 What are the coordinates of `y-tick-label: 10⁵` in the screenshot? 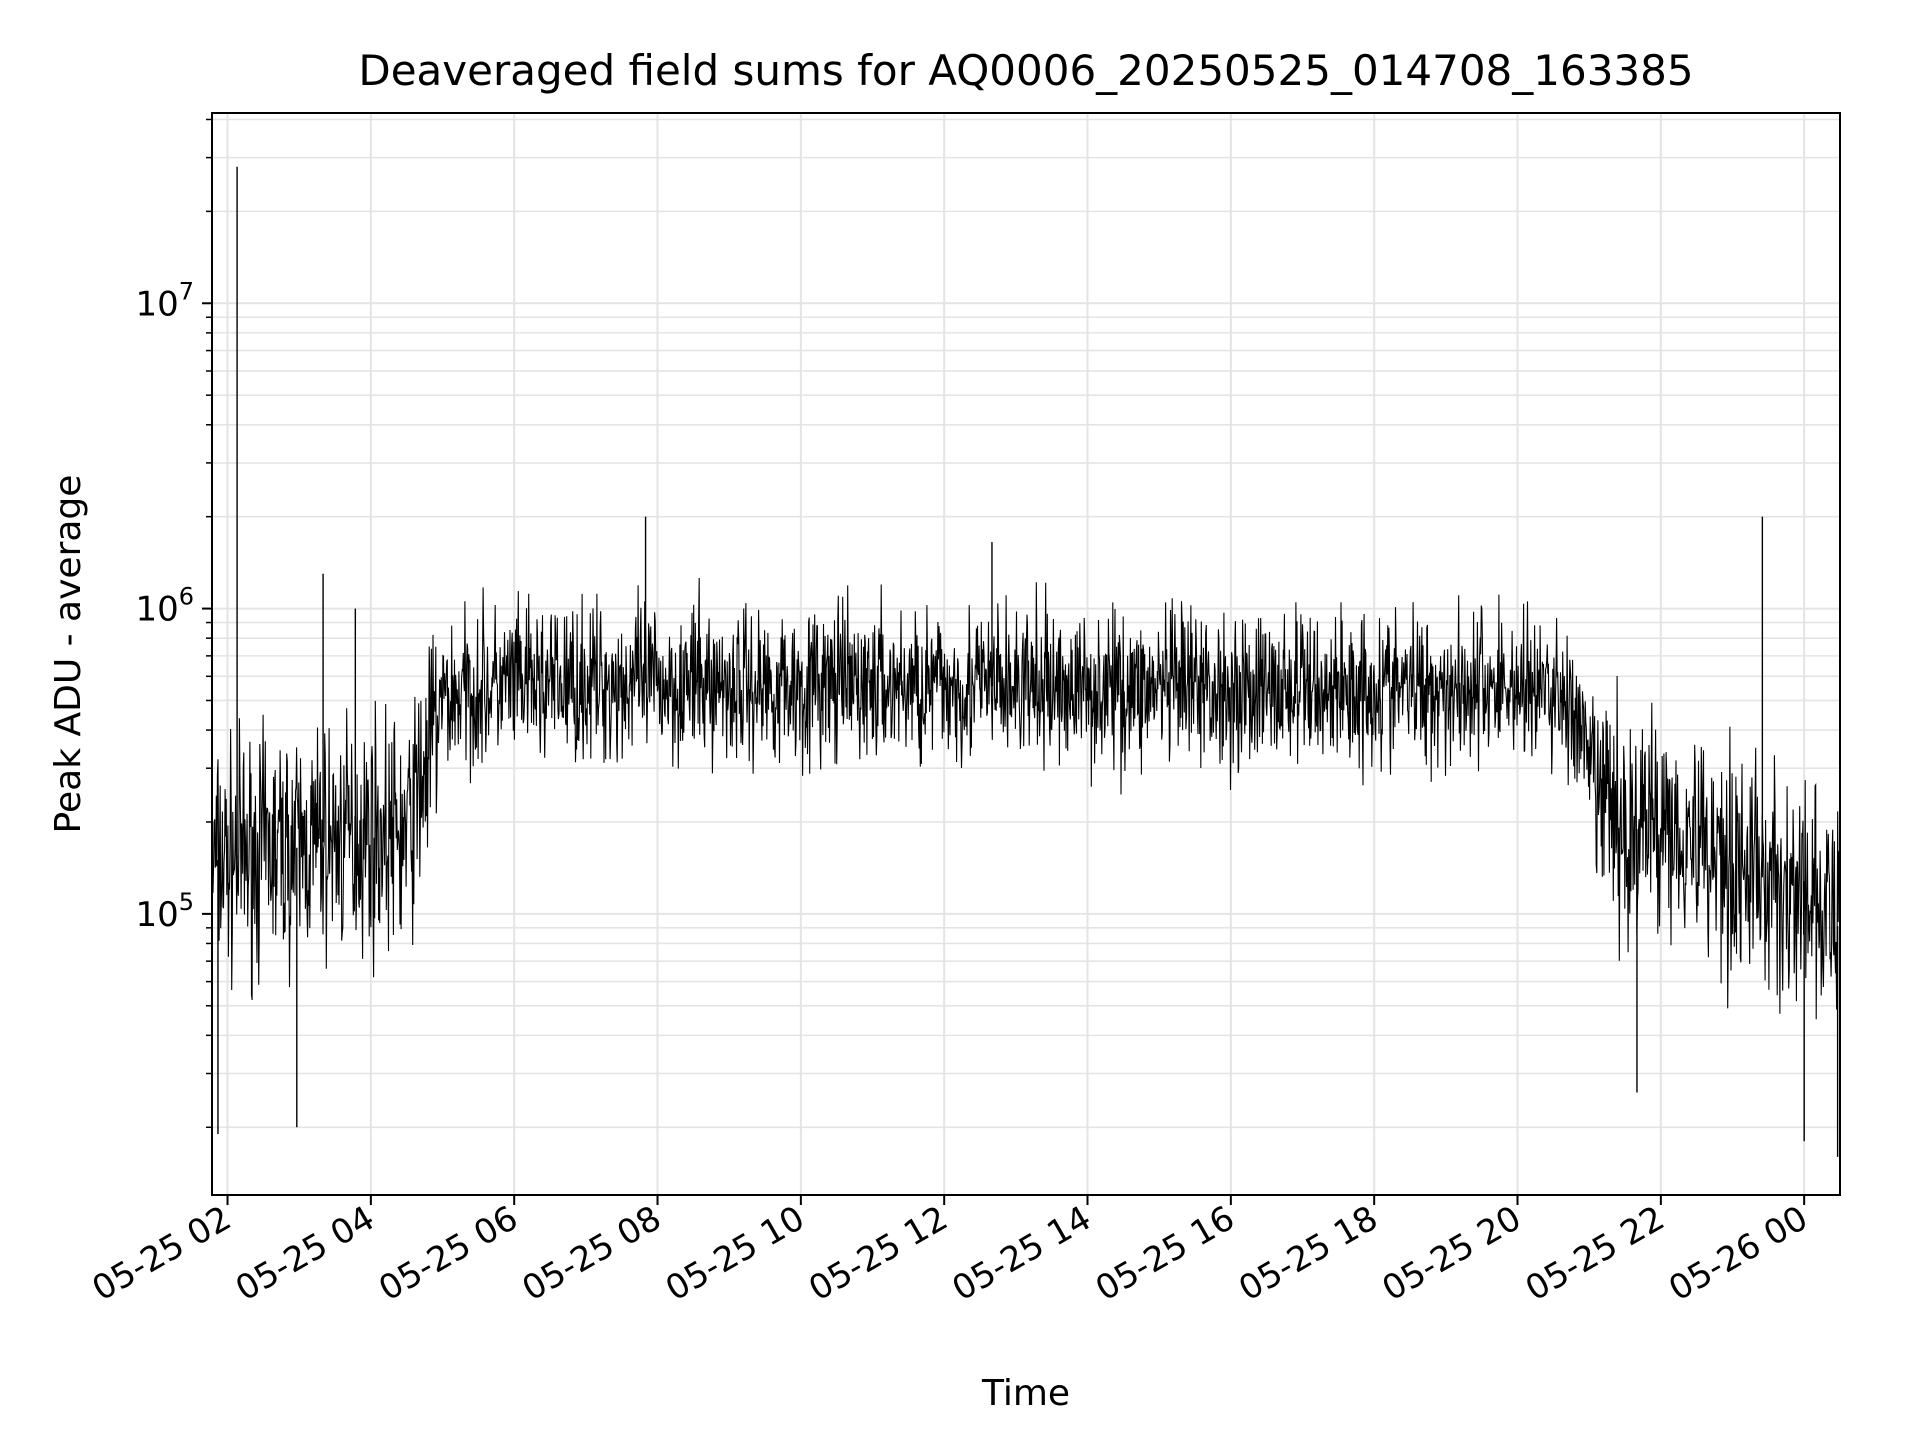 It's located at (164, 911).